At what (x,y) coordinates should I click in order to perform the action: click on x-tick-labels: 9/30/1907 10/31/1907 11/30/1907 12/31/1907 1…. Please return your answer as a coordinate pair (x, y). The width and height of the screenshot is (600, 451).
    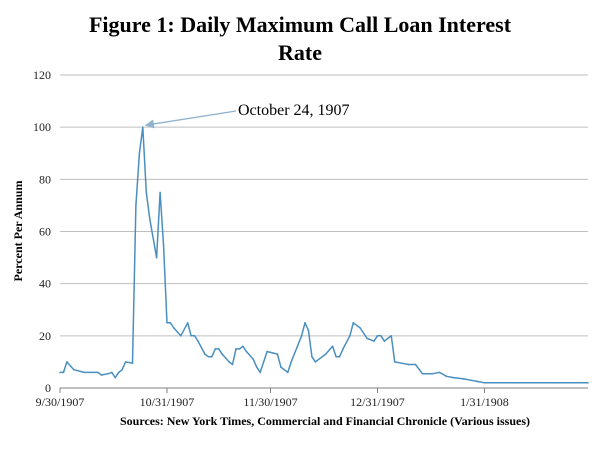
    Looking at the image, I should click on (272, 398).